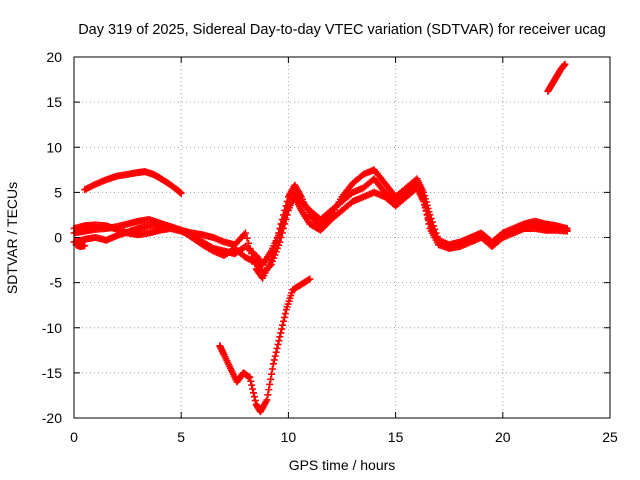 The height and width of the screenshot is (480, 640). Describe the element at coordinates (52, 418) in the screenshot. I see `y-tick-label: -20` at that location.